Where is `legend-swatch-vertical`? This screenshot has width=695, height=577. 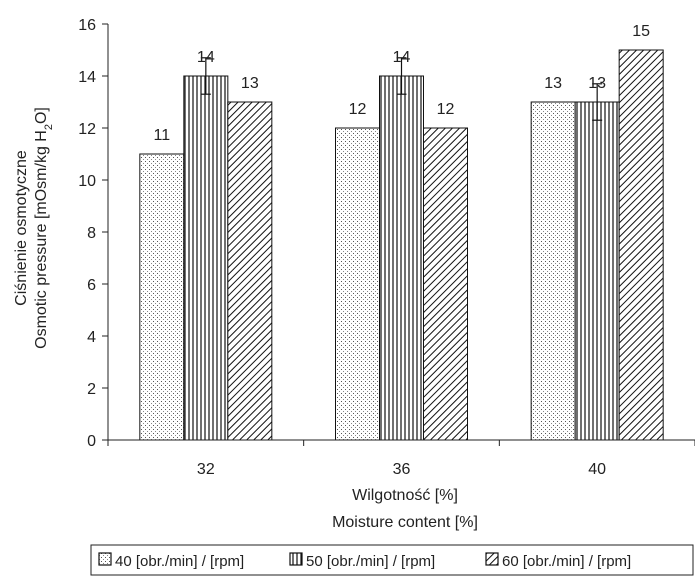
legend-swatch-vertical is located at coordinates (296, 559).